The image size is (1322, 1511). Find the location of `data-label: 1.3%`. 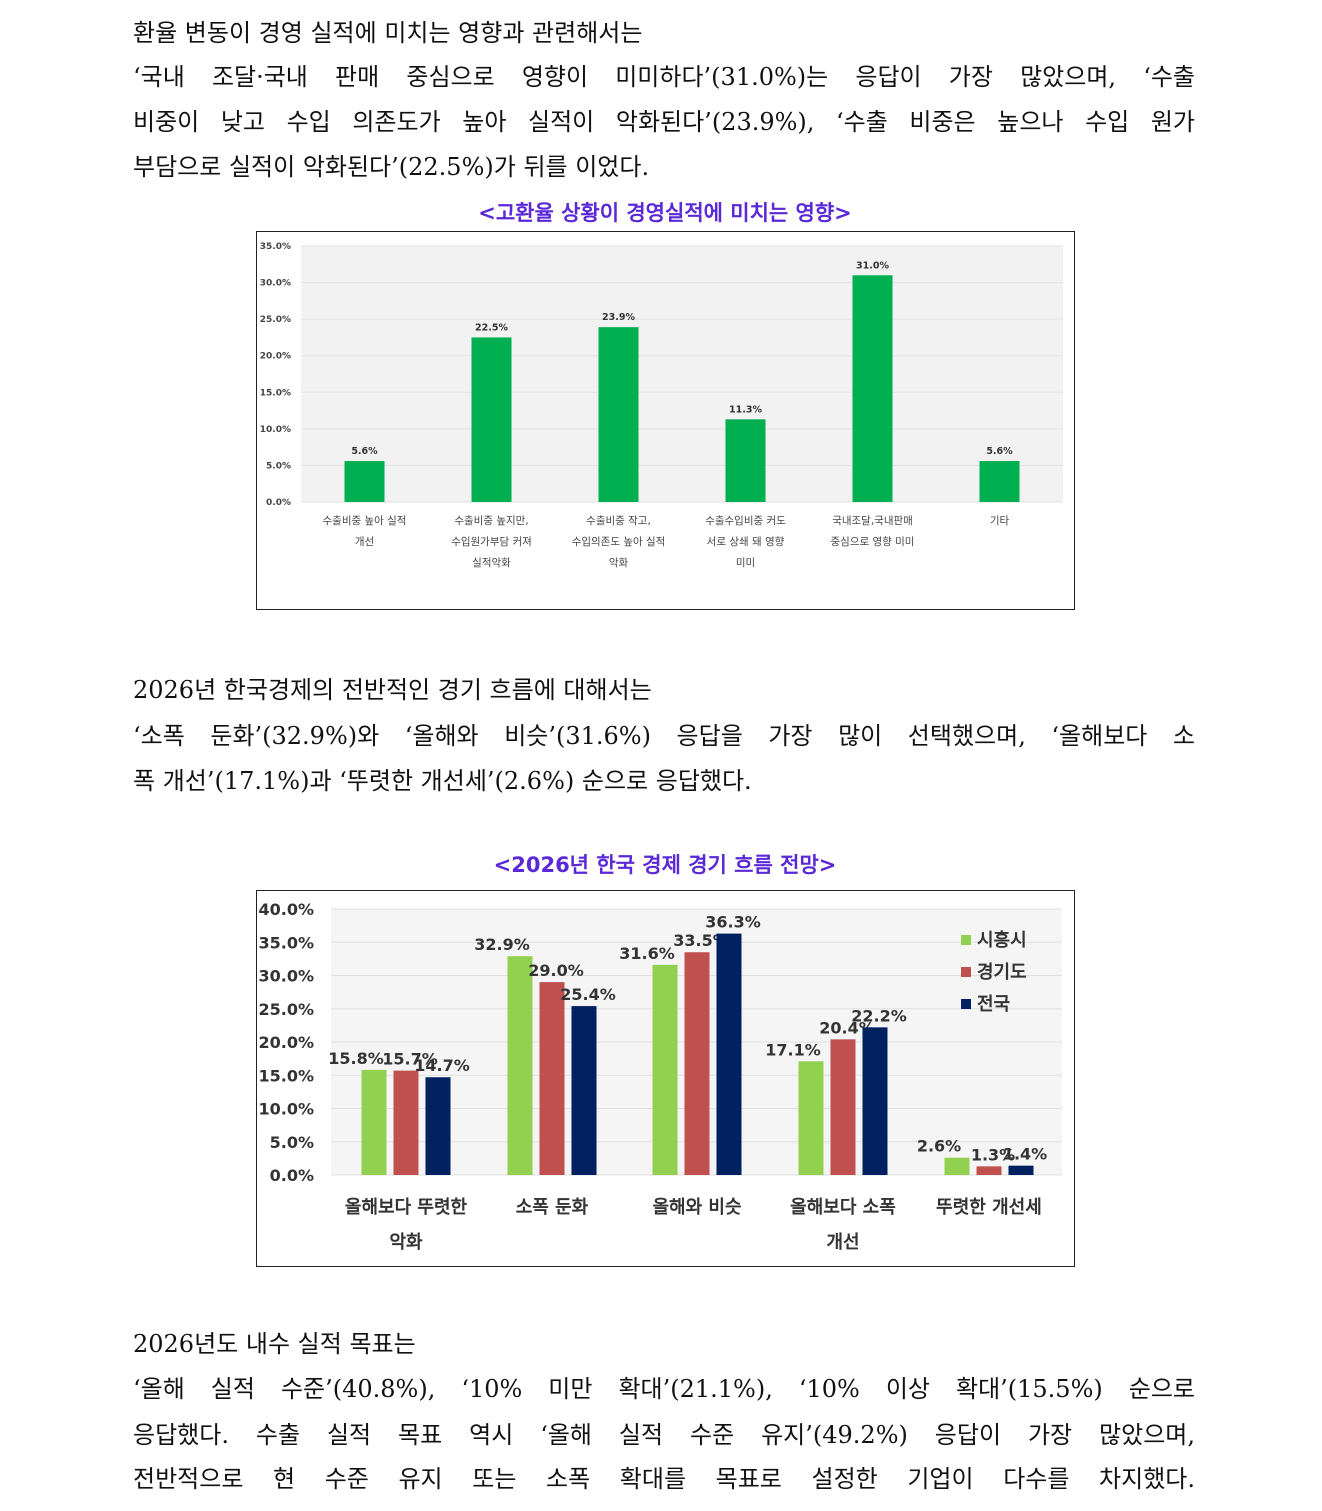

data-label: 1.3% is located at coordinates (993, 1154).